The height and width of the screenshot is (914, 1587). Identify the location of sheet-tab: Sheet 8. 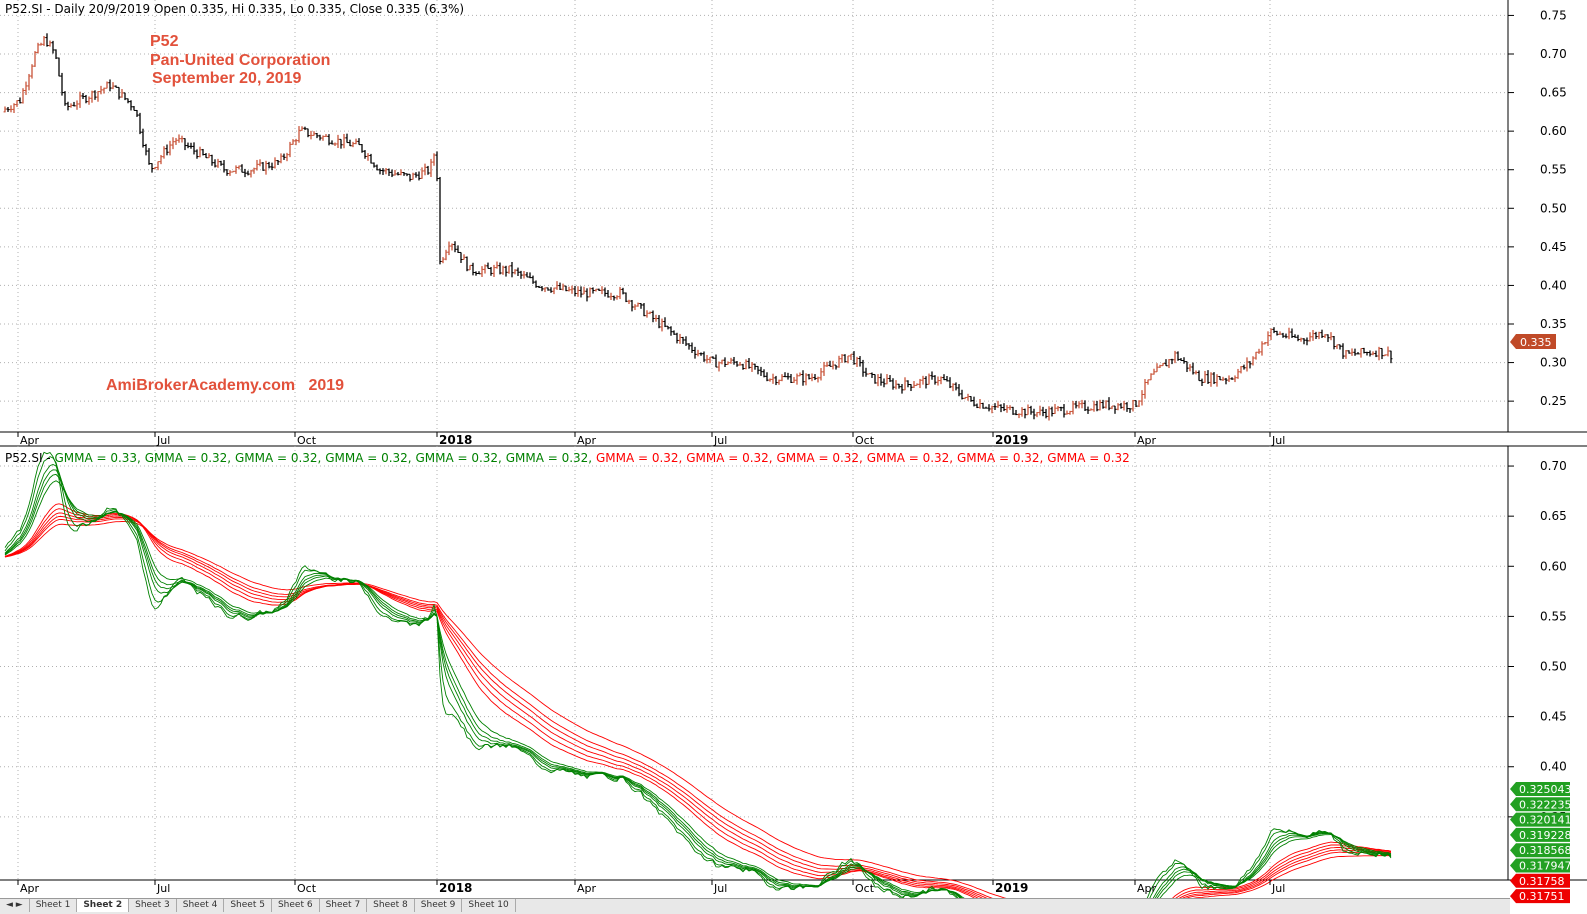
(391, 905).